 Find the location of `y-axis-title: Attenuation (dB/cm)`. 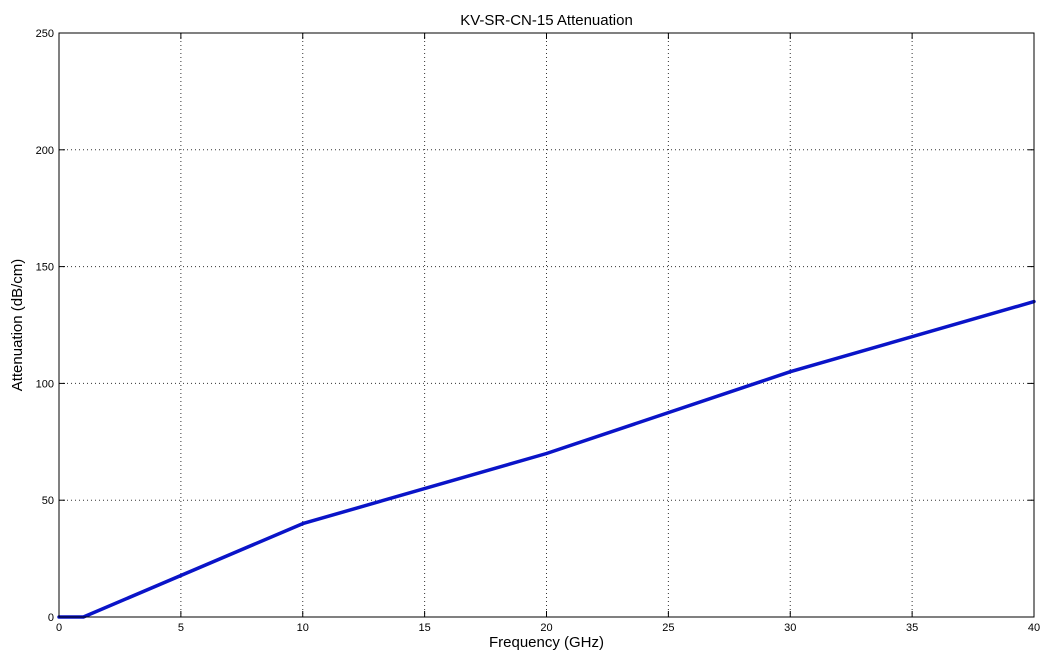

y-axis-title: Attenuation (dB/cm) is located at coordinates (17, 325).